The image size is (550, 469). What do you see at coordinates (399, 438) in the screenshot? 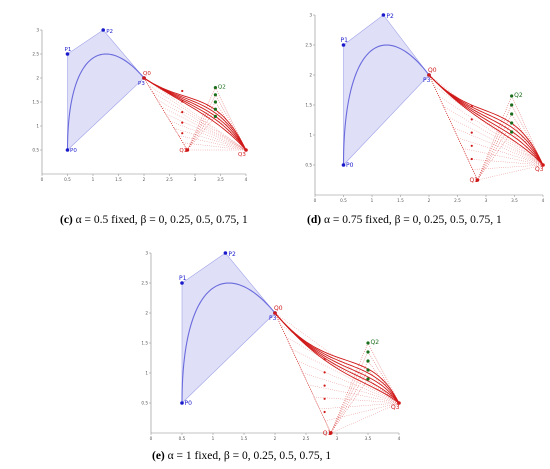
I see `x-tick-label: 4` at bounding box center [399, 438].